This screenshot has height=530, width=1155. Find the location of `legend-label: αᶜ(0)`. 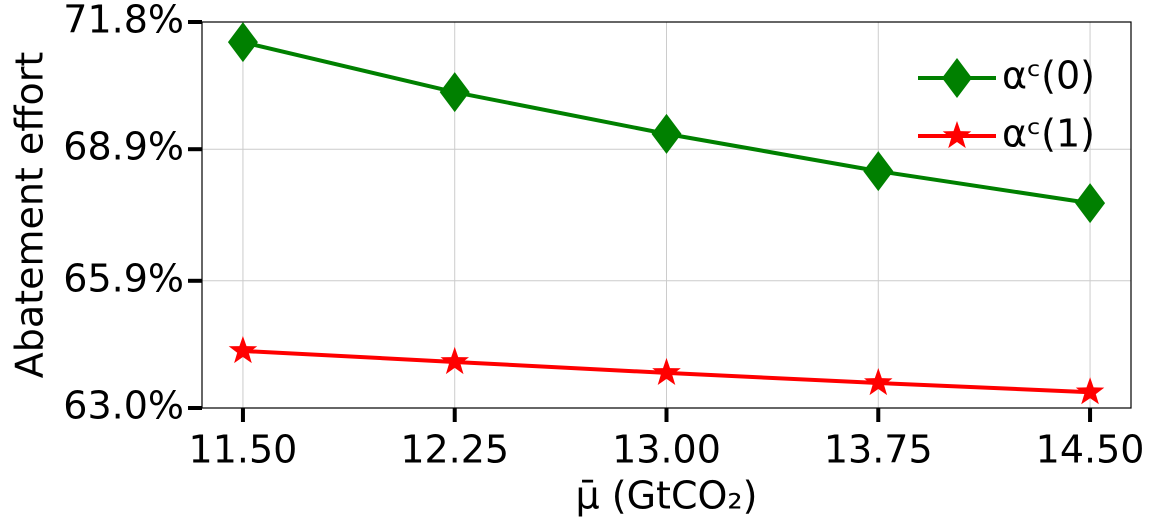

legend-label: αᶜ(0) is located at coordinates (1048, 76).